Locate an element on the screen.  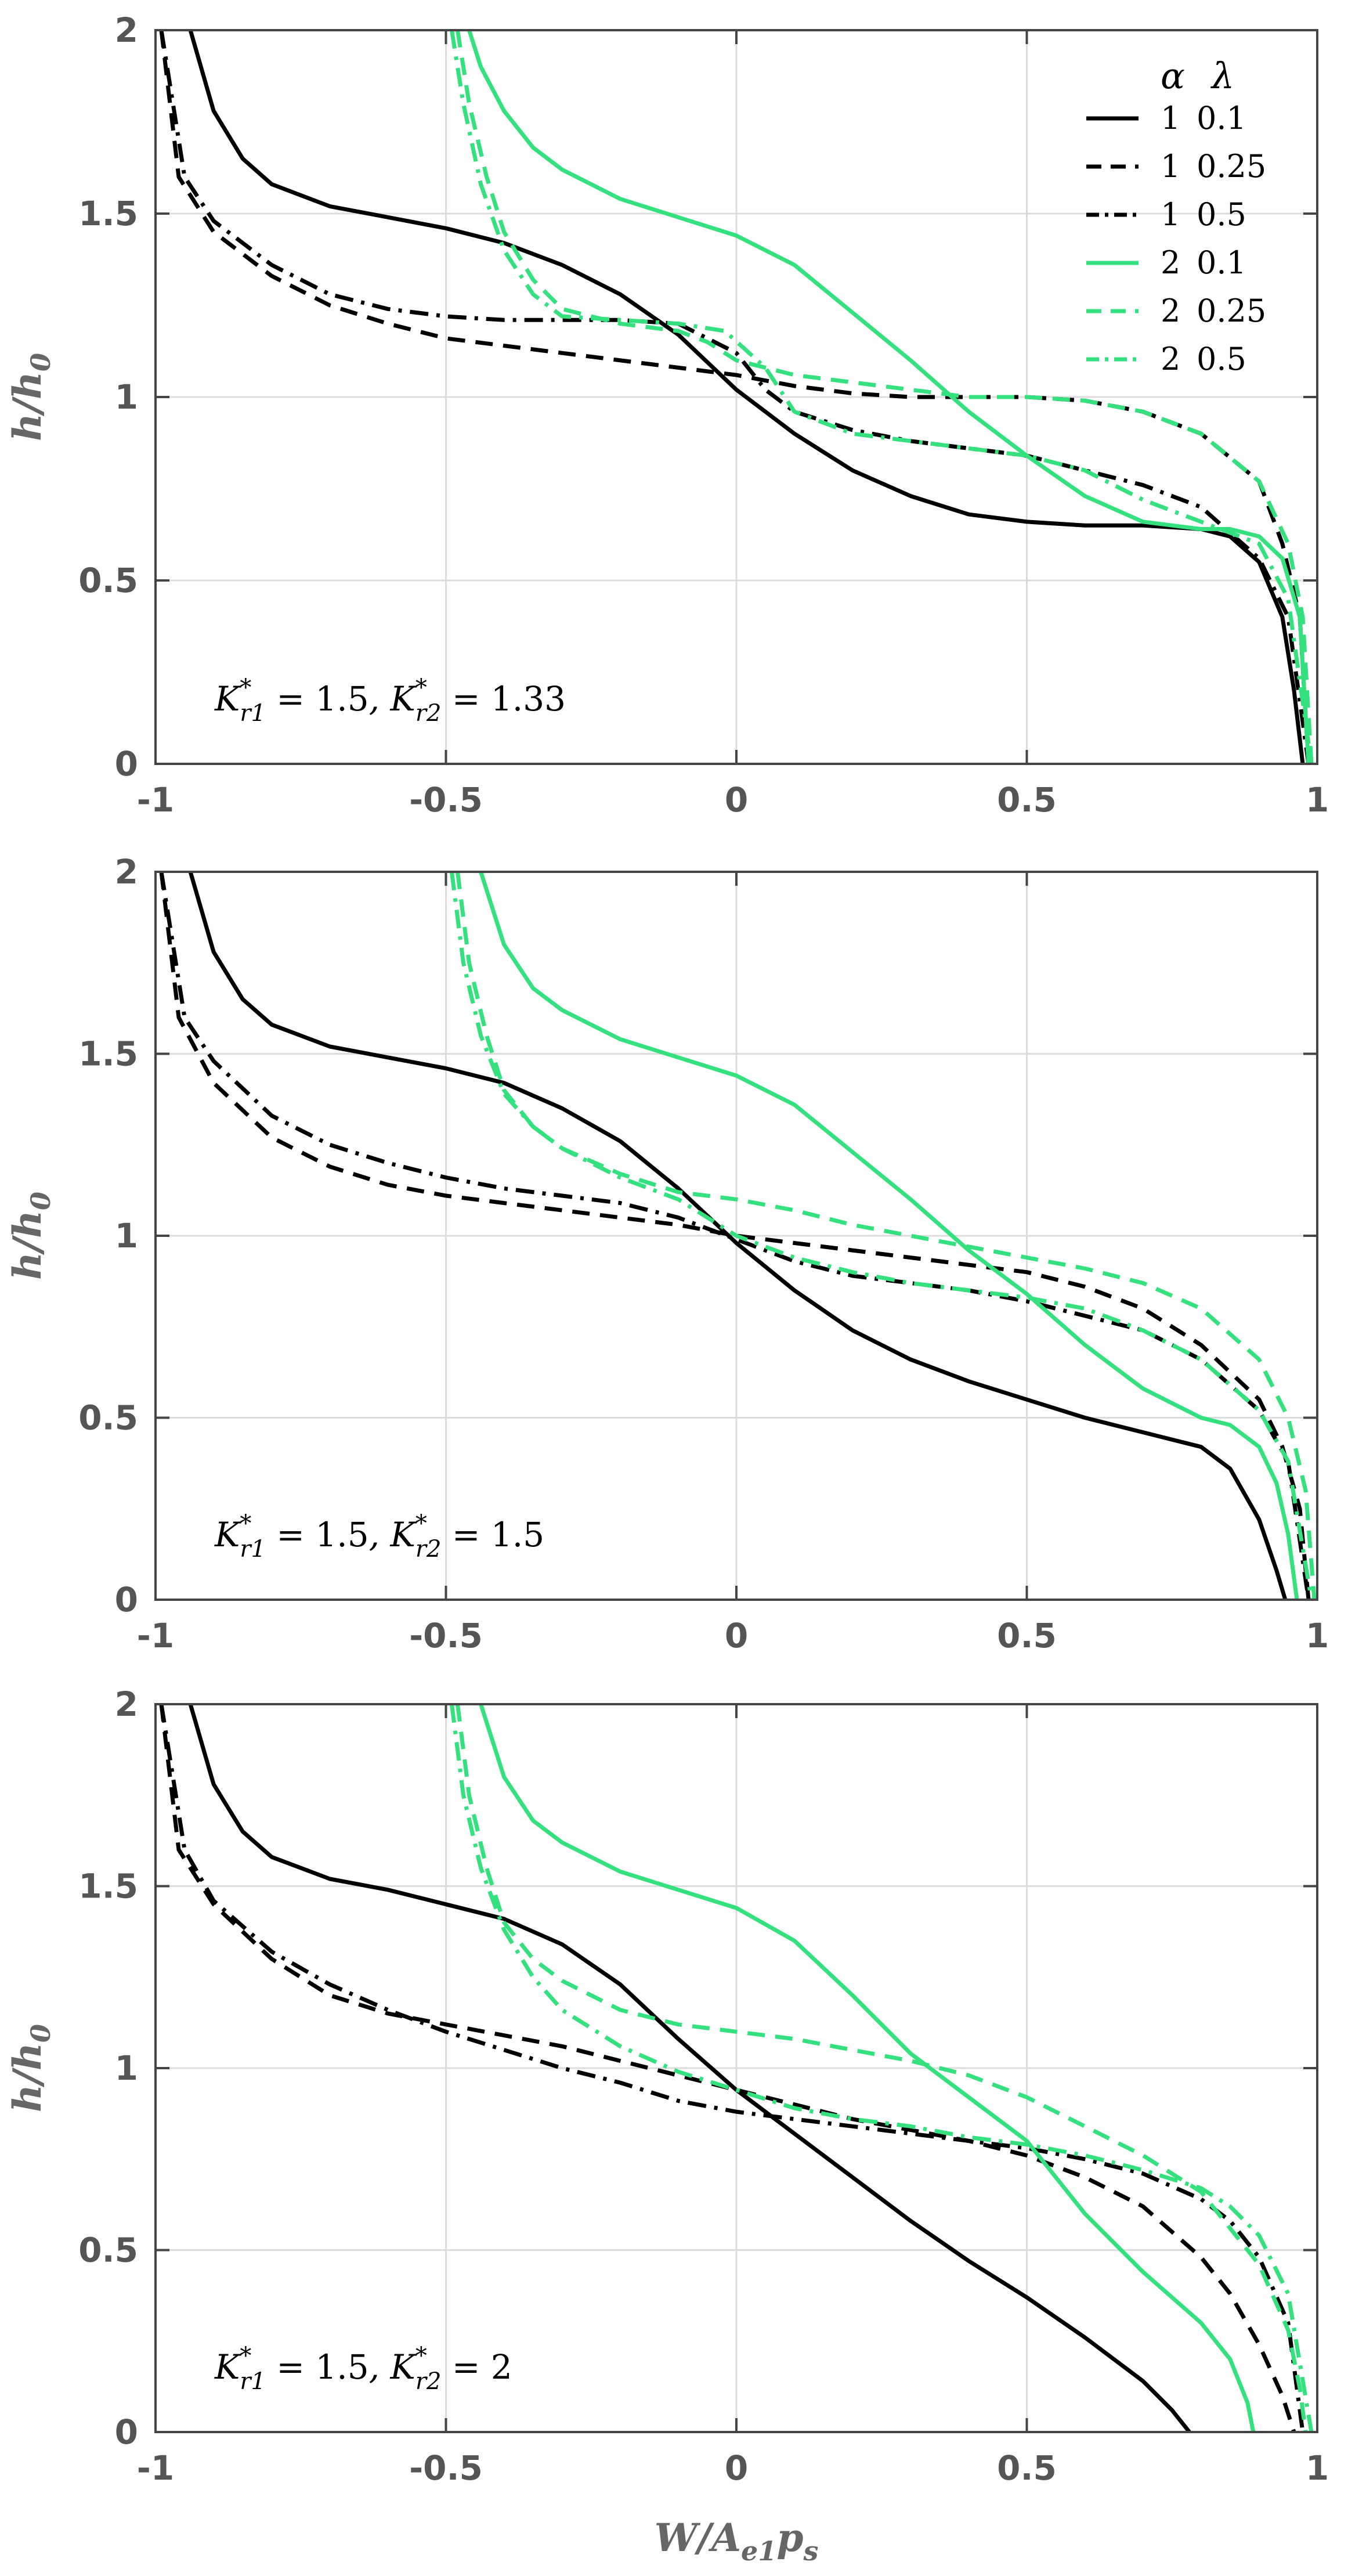
panel-annotation: K* r1 = 1.5, K* r2 = 1.5 is located at coordinates (379, 1536).